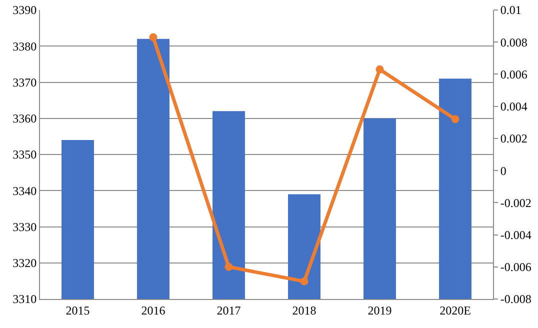  Describe the element at coordinates (516, 299) in the screenshot. I see `y2-tick-label: -0.008` at that location.